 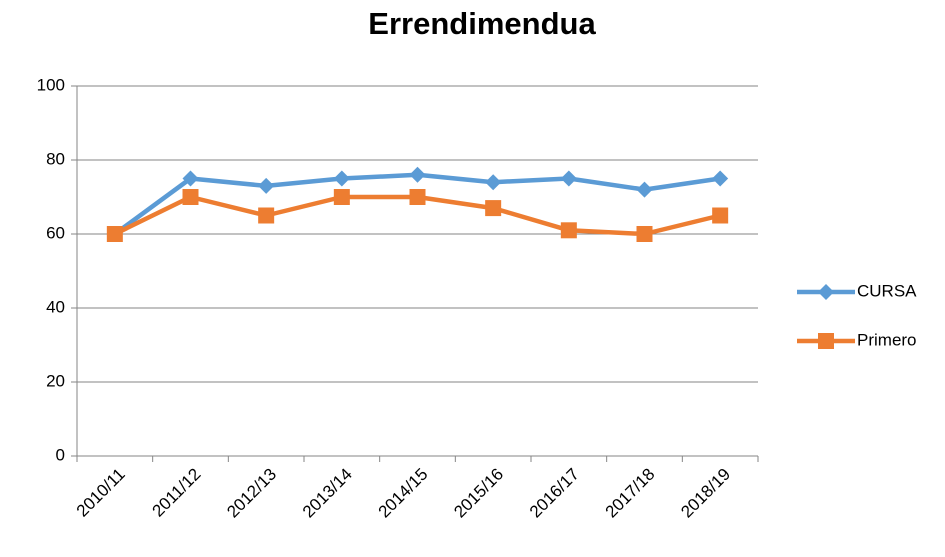 I want to click on x-tick-label: 2015/16, so click(x=478, y=493).